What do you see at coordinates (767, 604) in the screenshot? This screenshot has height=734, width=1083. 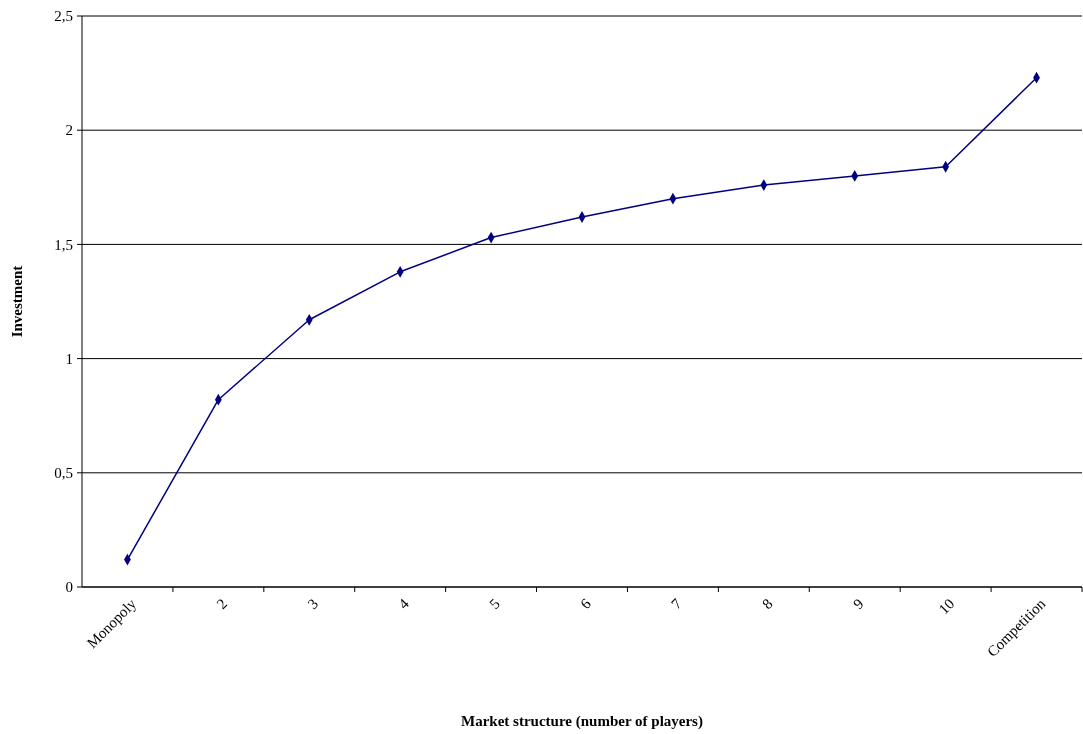 I see `x-tick-label: 8` at bounding box center [767, 604].